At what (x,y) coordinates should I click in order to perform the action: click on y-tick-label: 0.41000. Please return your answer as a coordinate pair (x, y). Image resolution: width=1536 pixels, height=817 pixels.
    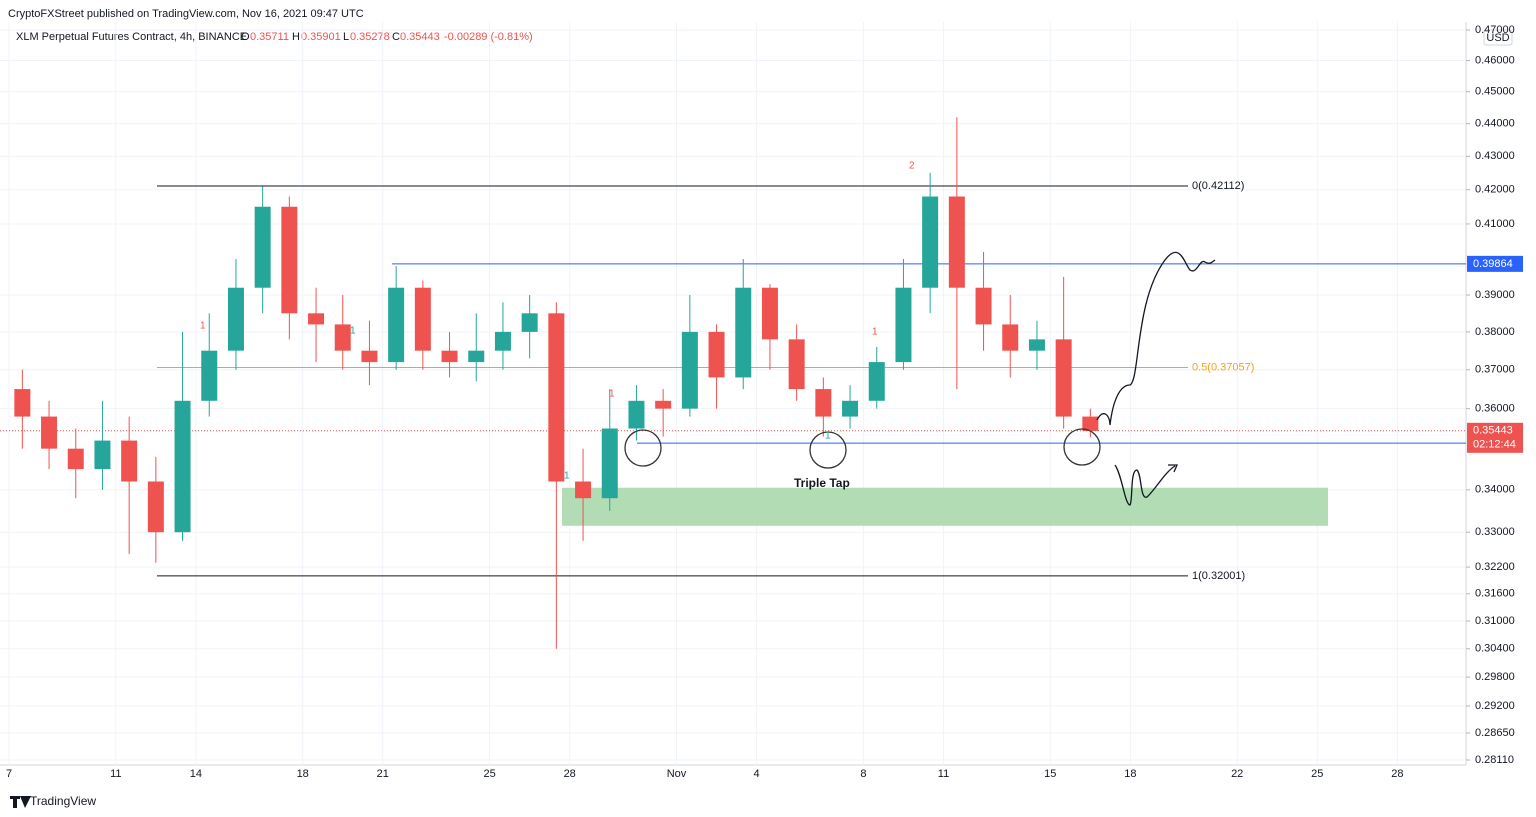
    Looking at the image, I should click on (1495, 224).